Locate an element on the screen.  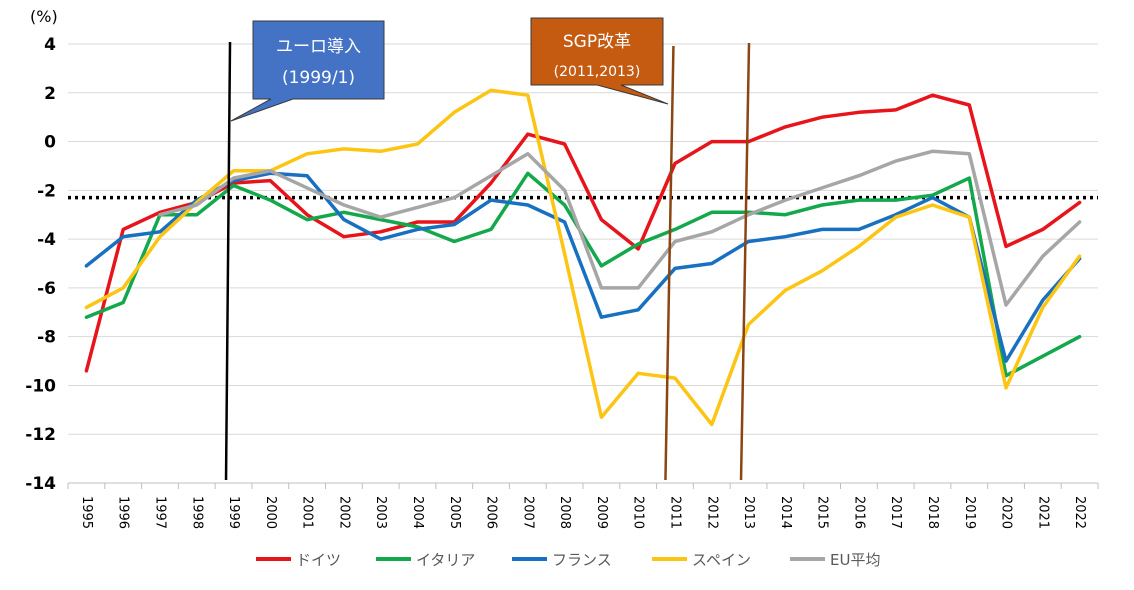
x-tick-label: 2009 is located at coordinates (601, 512).